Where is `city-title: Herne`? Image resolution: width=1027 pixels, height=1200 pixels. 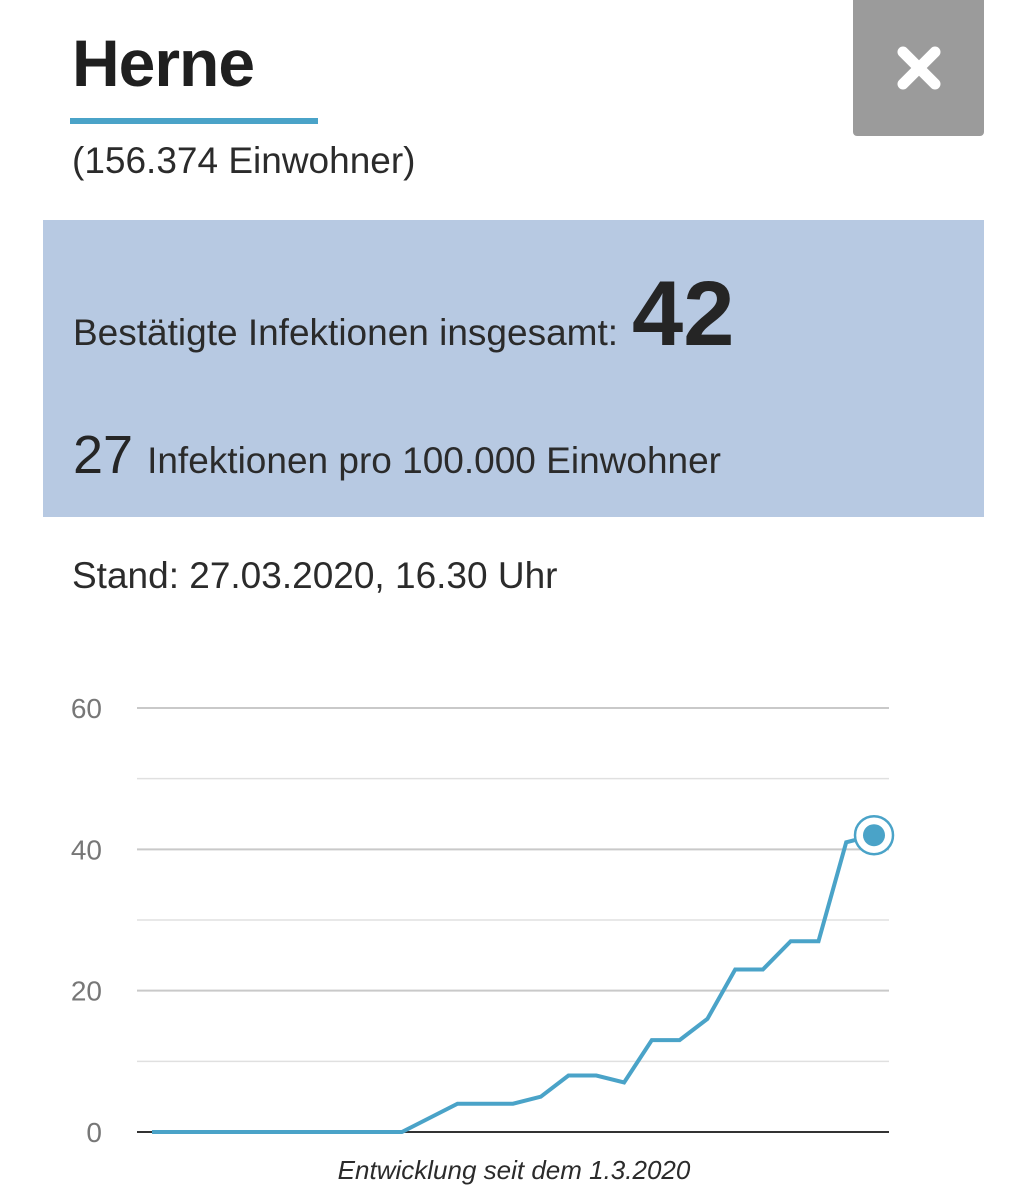 city-title: Herne is located at coordinates (163, 63).